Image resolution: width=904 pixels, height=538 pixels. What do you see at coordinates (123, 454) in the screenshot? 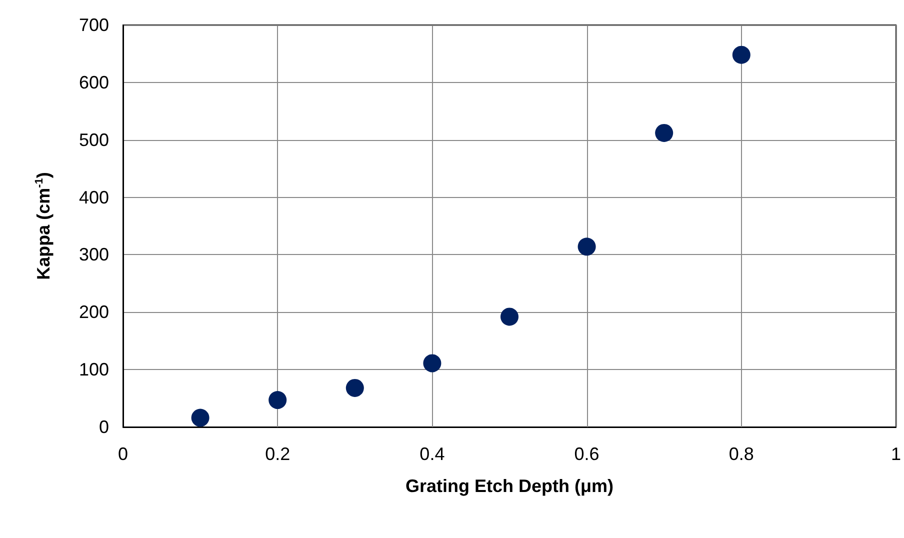
I see `x-tick-label: 0` at bounding box center [123, 454].